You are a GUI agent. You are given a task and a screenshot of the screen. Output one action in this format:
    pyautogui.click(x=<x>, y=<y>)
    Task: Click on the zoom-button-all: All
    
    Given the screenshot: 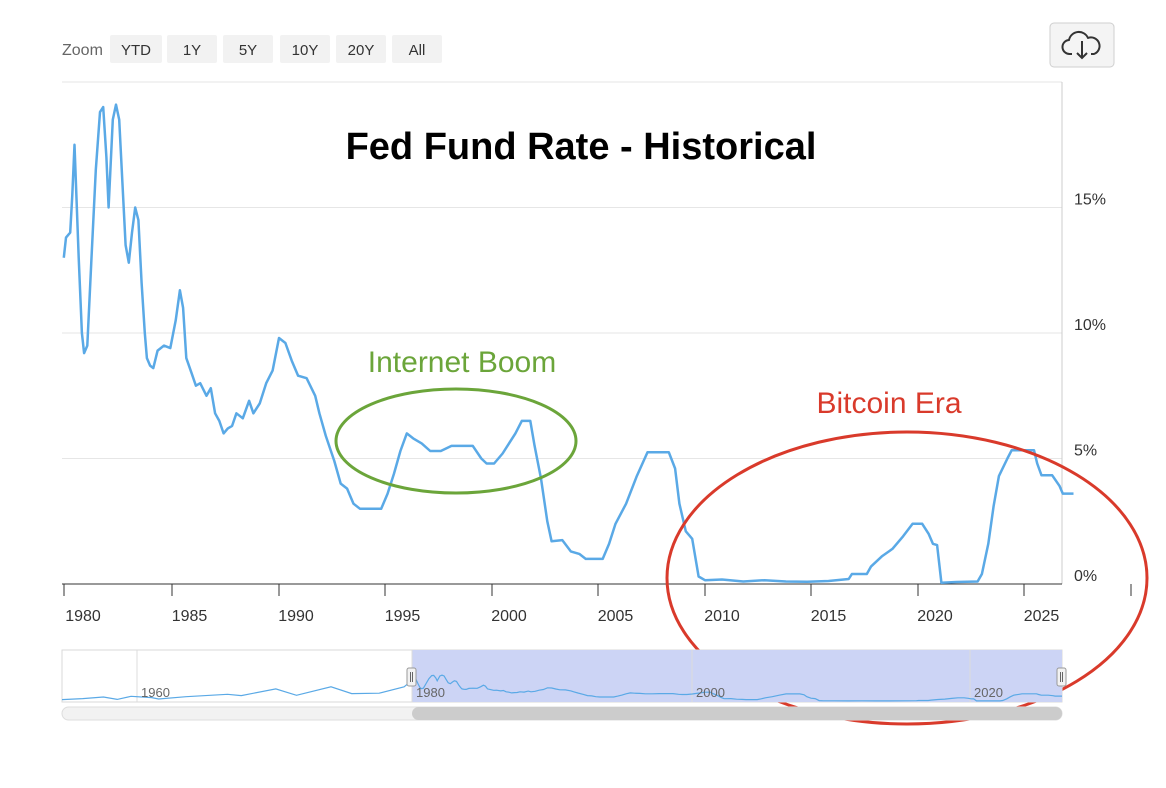 What is the action you would take?
    pyautogui.click(x=417, y=49)
    